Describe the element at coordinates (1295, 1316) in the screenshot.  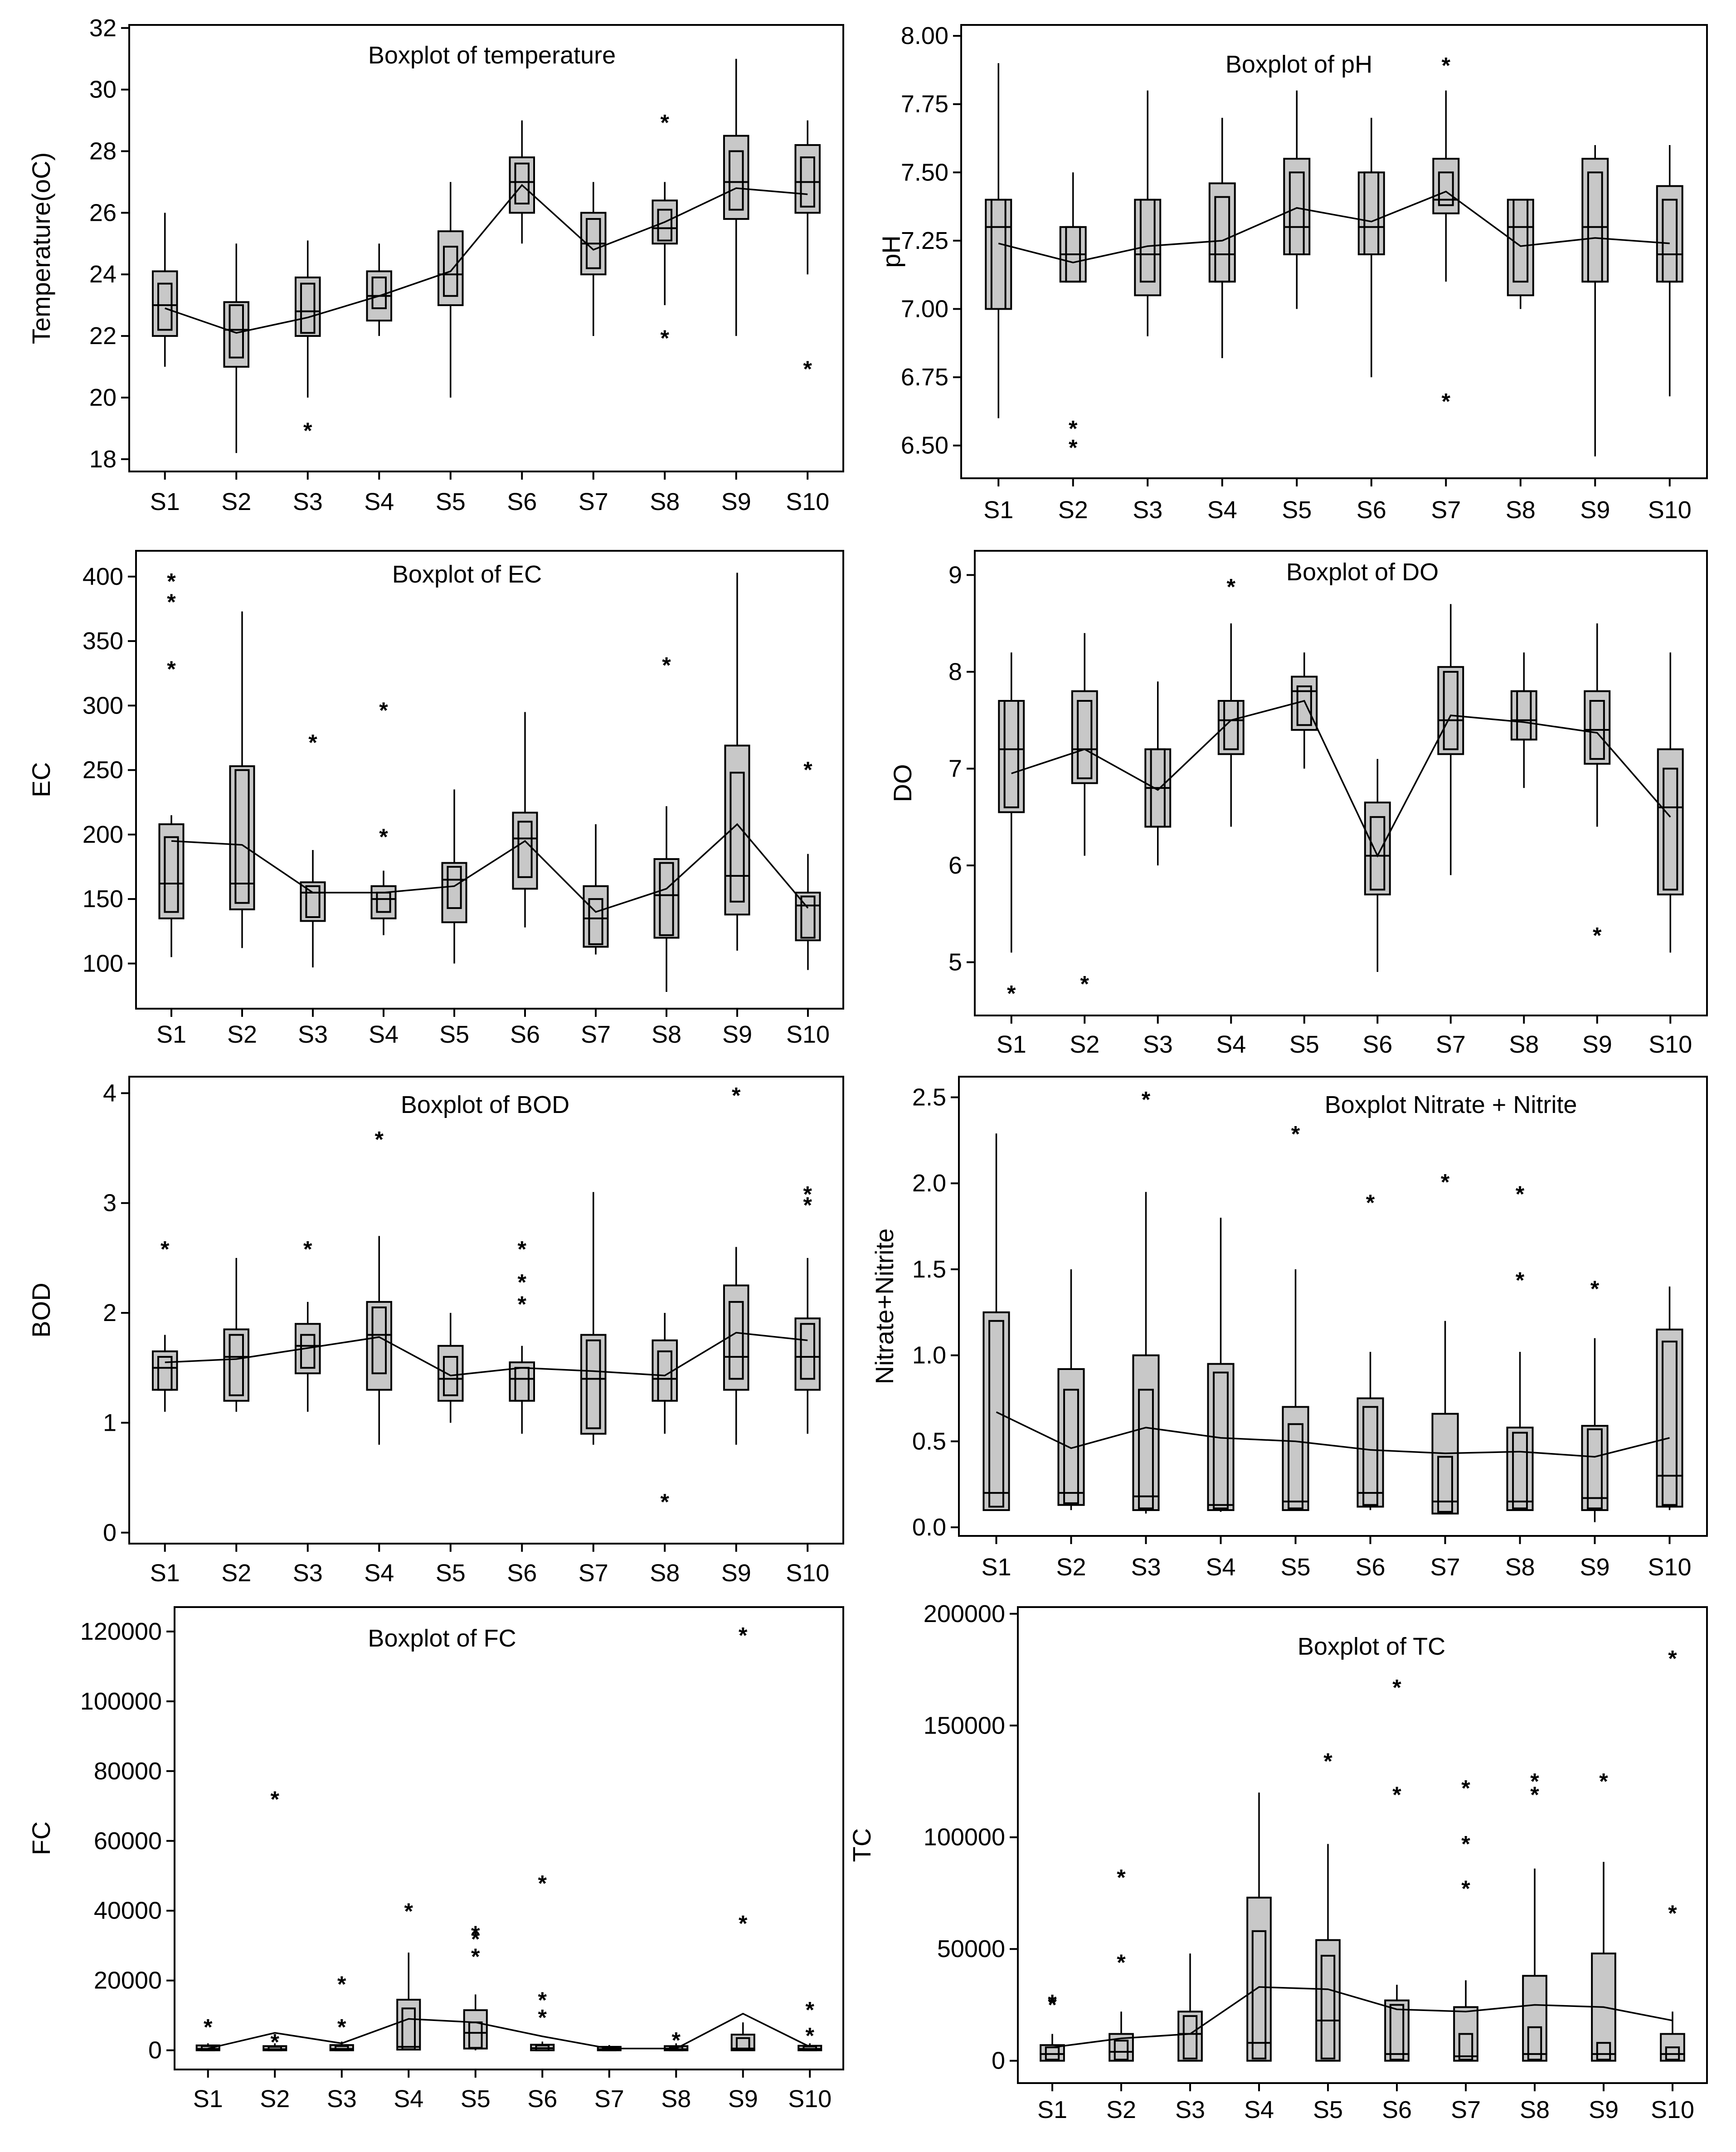
I see `box-S5: *` at that location.